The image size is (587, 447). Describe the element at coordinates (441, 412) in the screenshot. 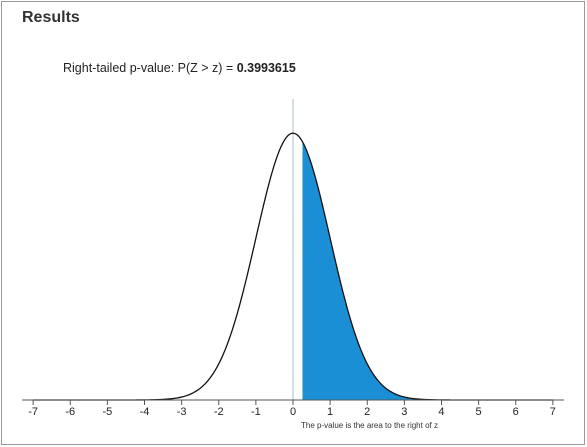

I see `x-tick-label: 4` at that location.